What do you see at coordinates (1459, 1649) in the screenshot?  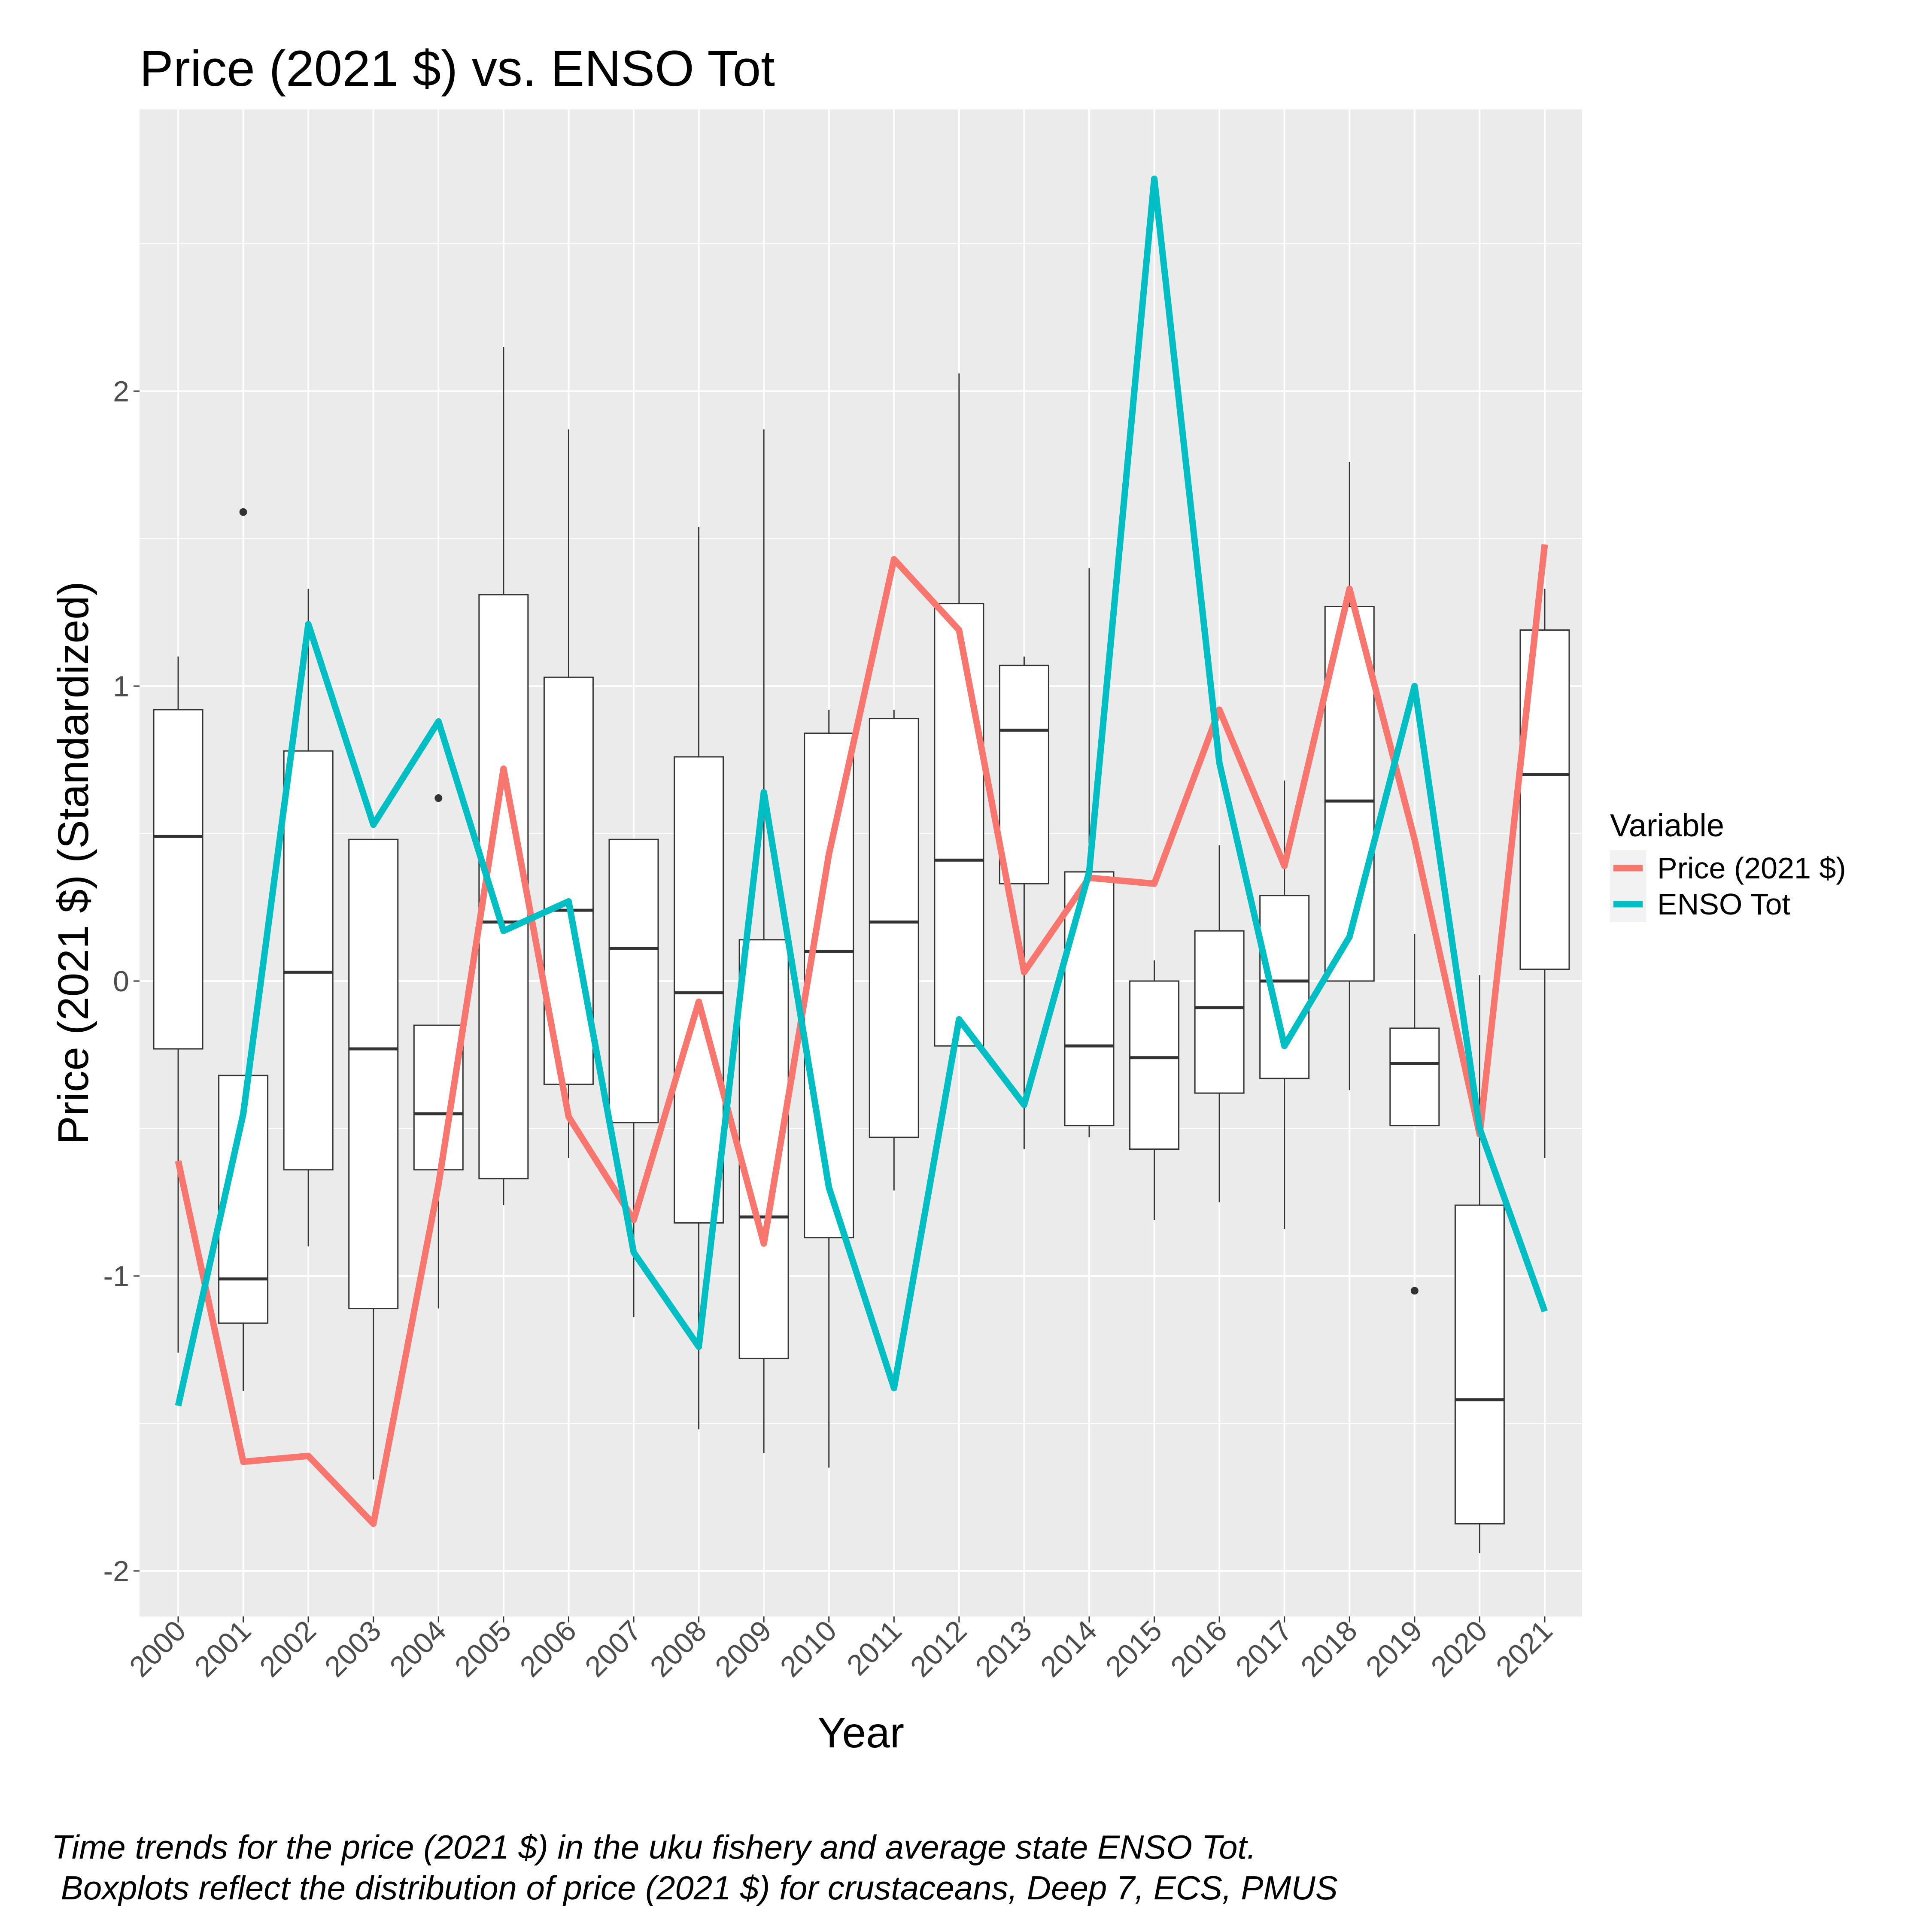 I see `x-tick-label: 2020` at bounding box center [1459, 1649].